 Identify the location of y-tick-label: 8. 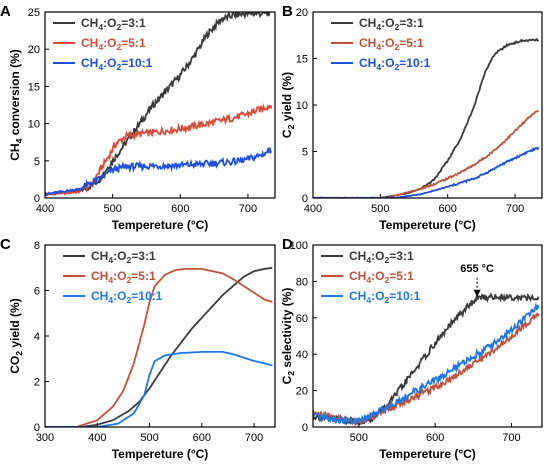
(37, 246).